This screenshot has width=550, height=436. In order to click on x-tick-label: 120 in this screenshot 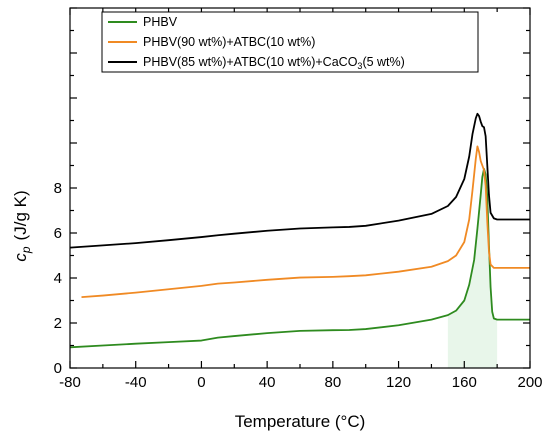, I will do `click(398, 382)`.